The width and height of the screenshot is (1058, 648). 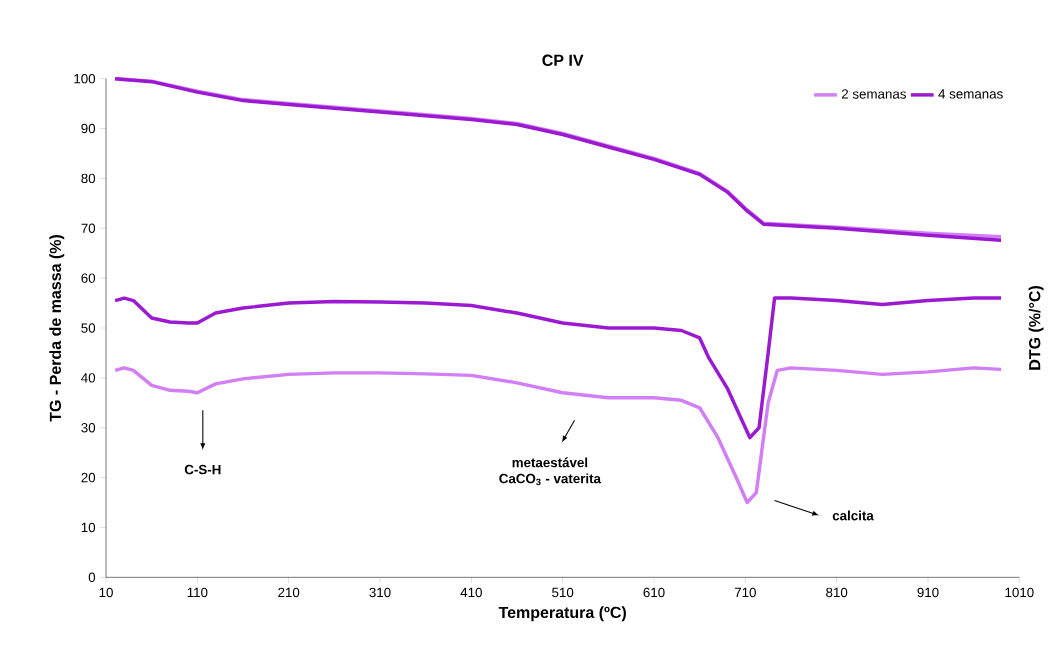 I want to click on y-tick-label: 90, so click(x=88, y=128).